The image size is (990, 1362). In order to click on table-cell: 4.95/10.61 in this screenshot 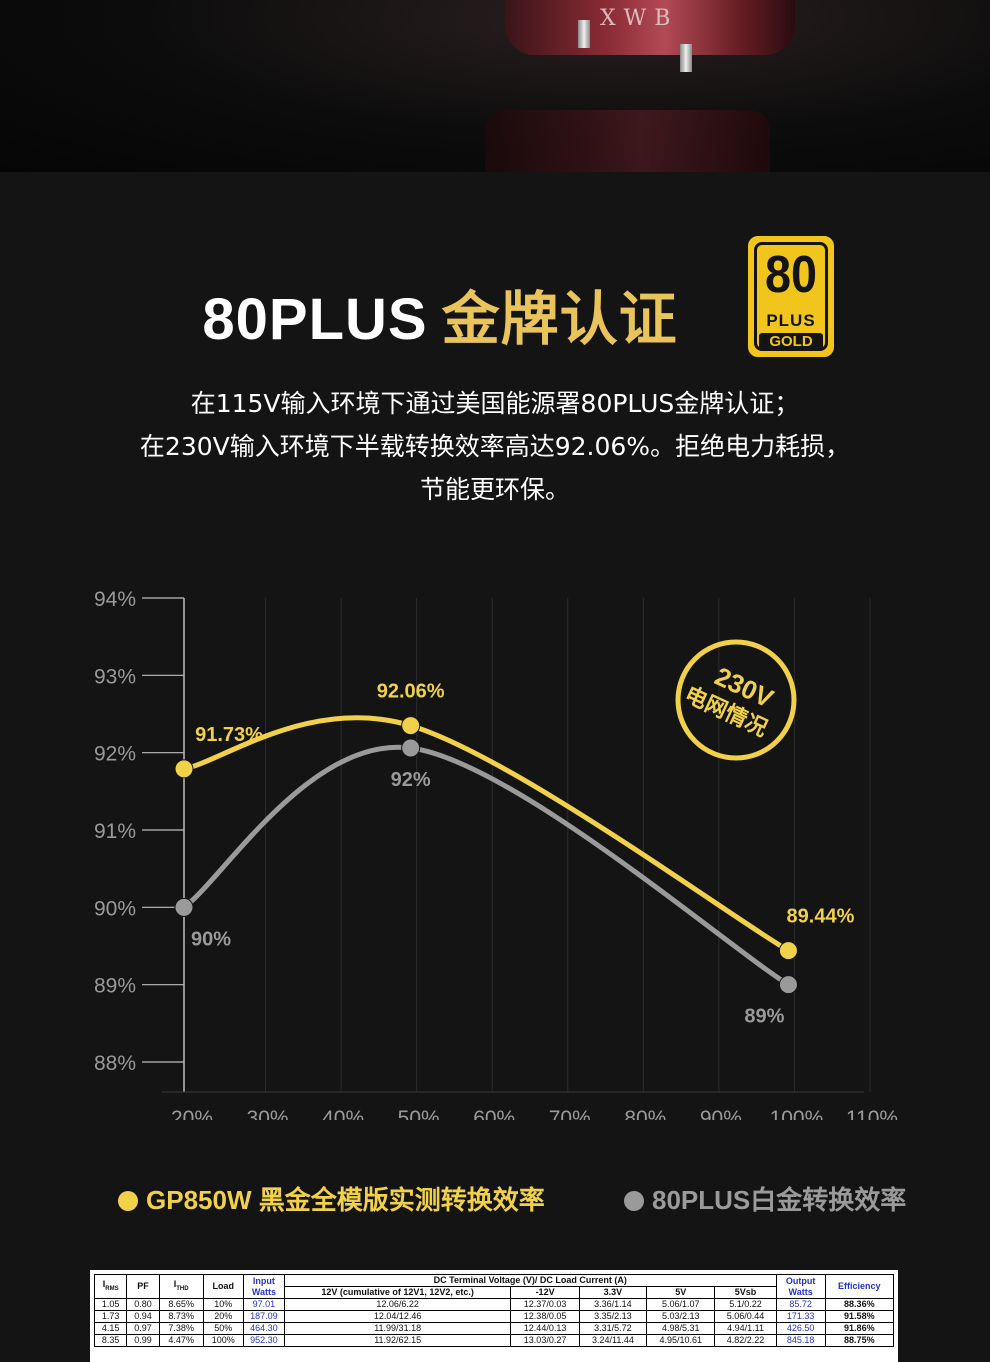, I will do `click(681, 1340)`.